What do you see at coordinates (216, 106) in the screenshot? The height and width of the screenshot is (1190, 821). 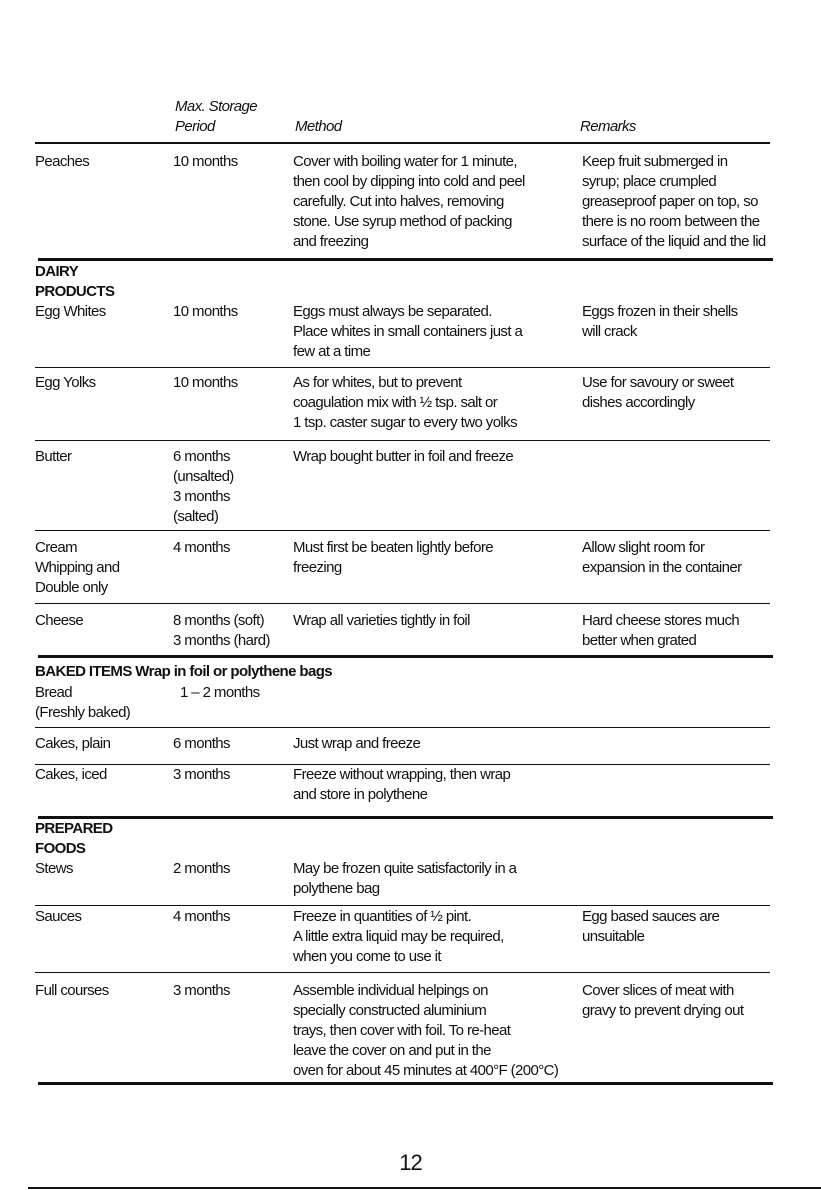 I see `header-period-line: Max. Storage` at bounding box center [216, 106].